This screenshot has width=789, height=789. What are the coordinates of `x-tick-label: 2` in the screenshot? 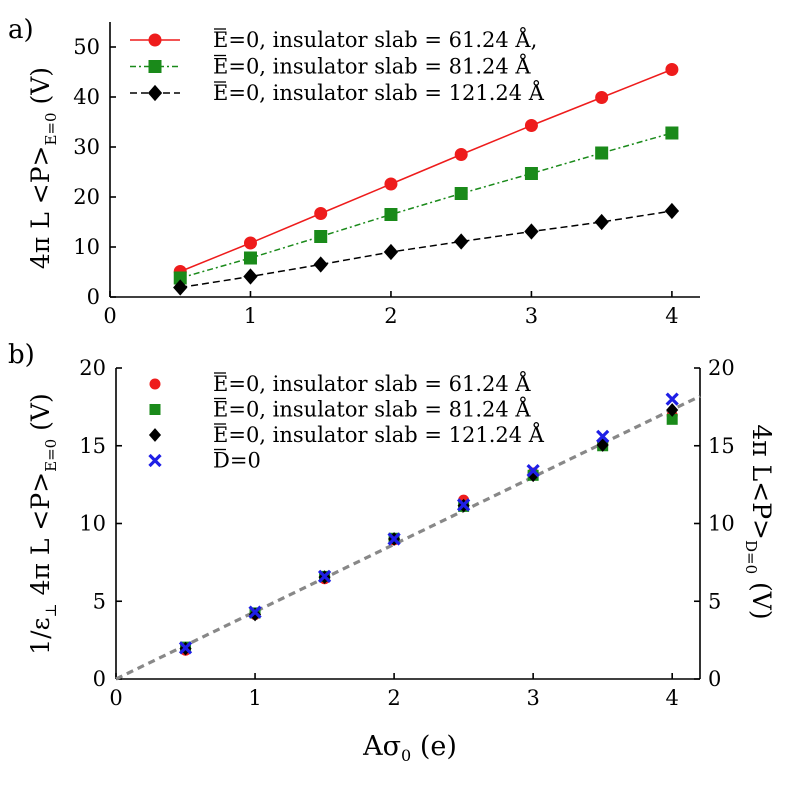 It's located at (390, 316).